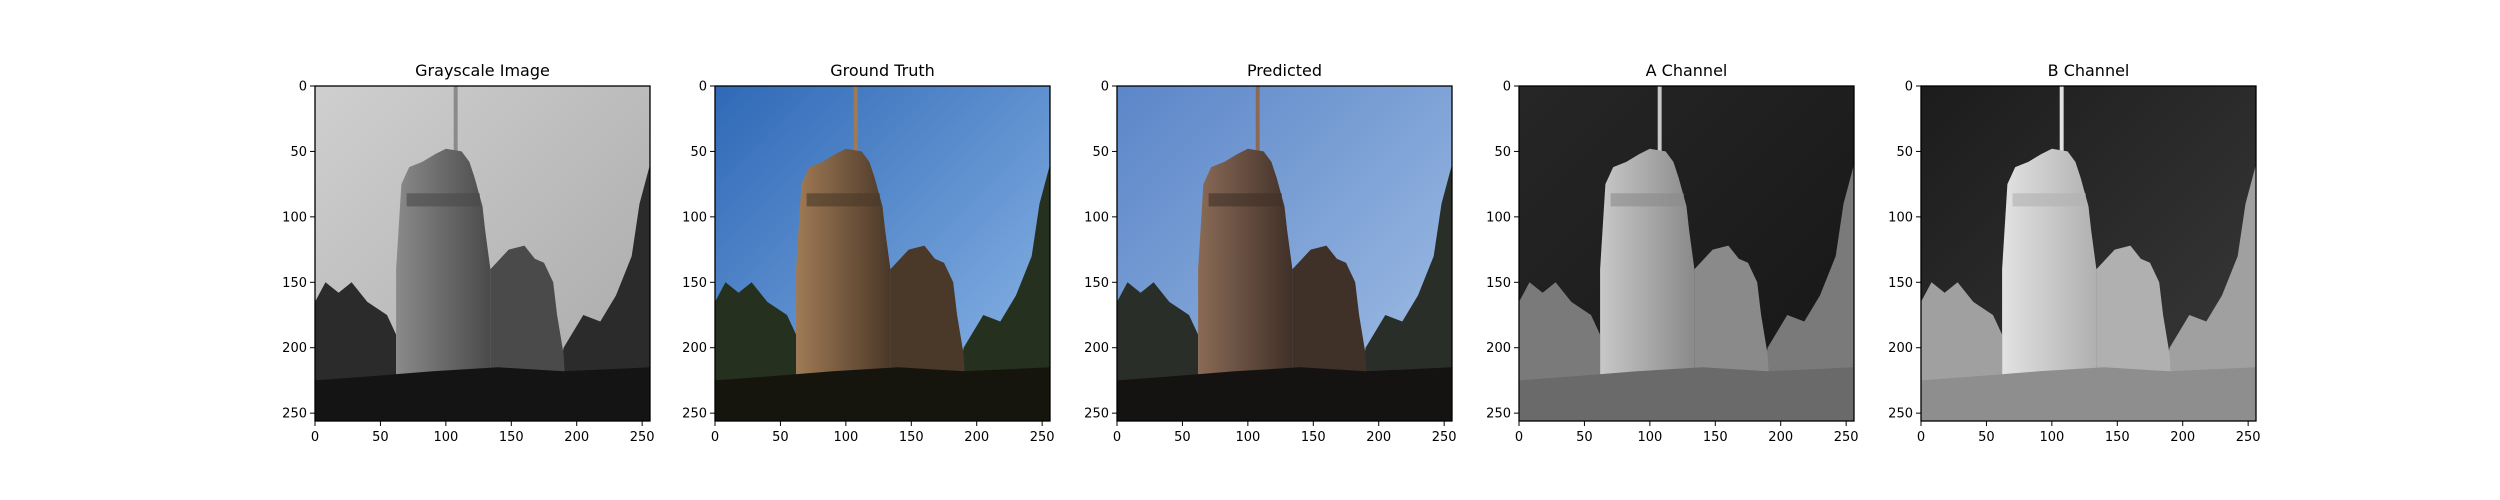  Describe the element at coordinates (482, 70) in the screenshot. I see `subplot-title: Grayscale Image` at that location.